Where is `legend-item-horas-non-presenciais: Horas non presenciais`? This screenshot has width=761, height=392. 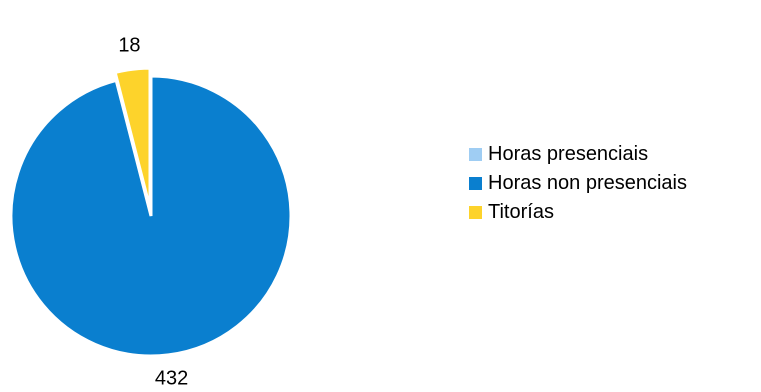
legend-item-horas-non-presenciais: Horas non presenciais is located at coordinates (578, 183).